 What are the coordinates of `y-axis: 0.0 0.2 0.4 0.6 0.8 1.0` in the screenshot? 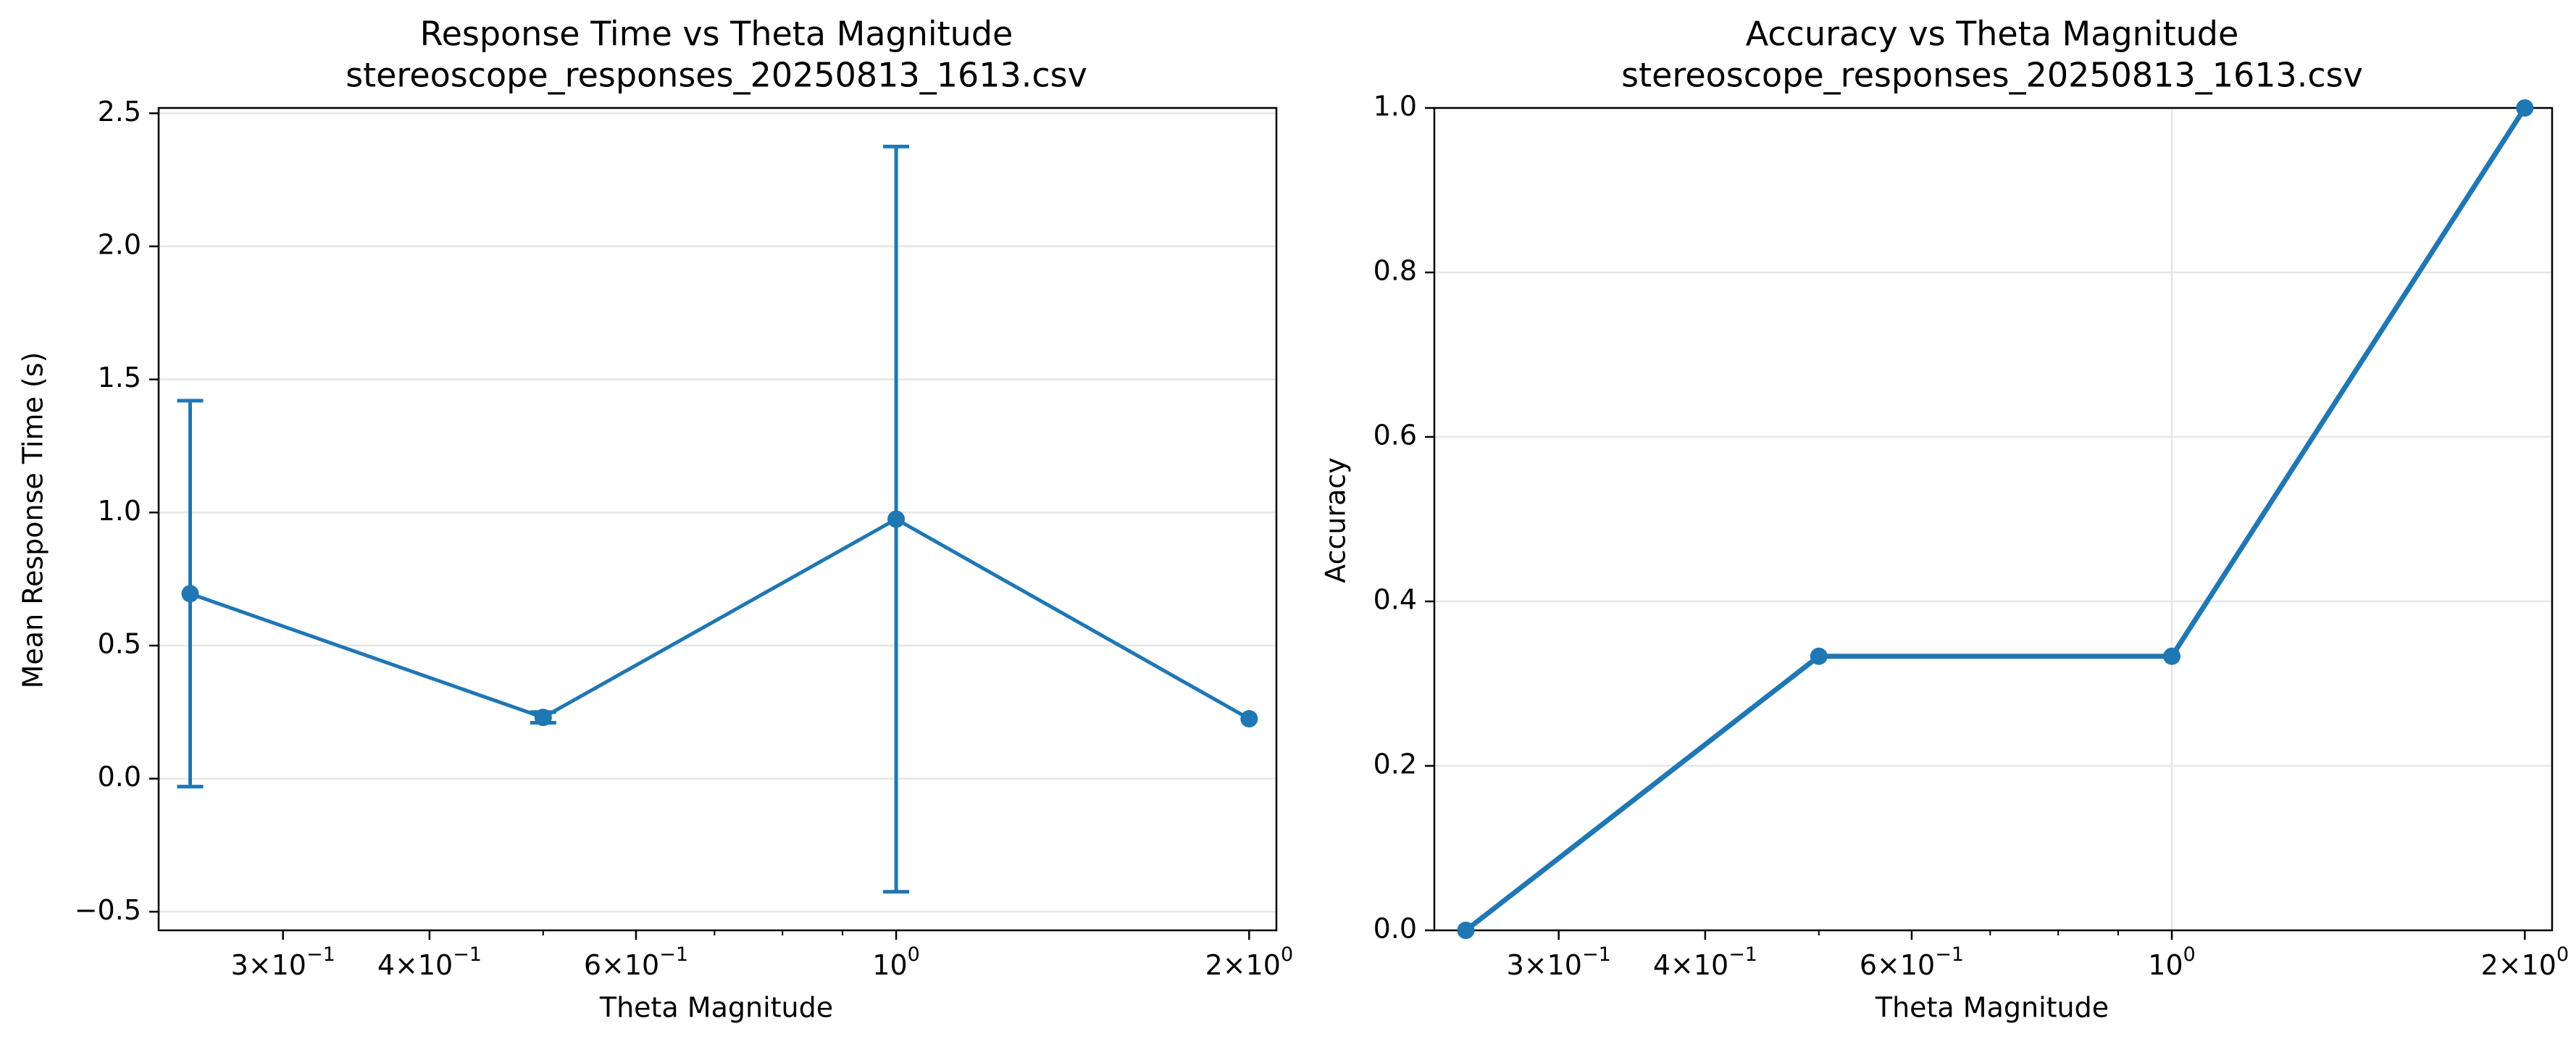 It's located at (1403, 518).